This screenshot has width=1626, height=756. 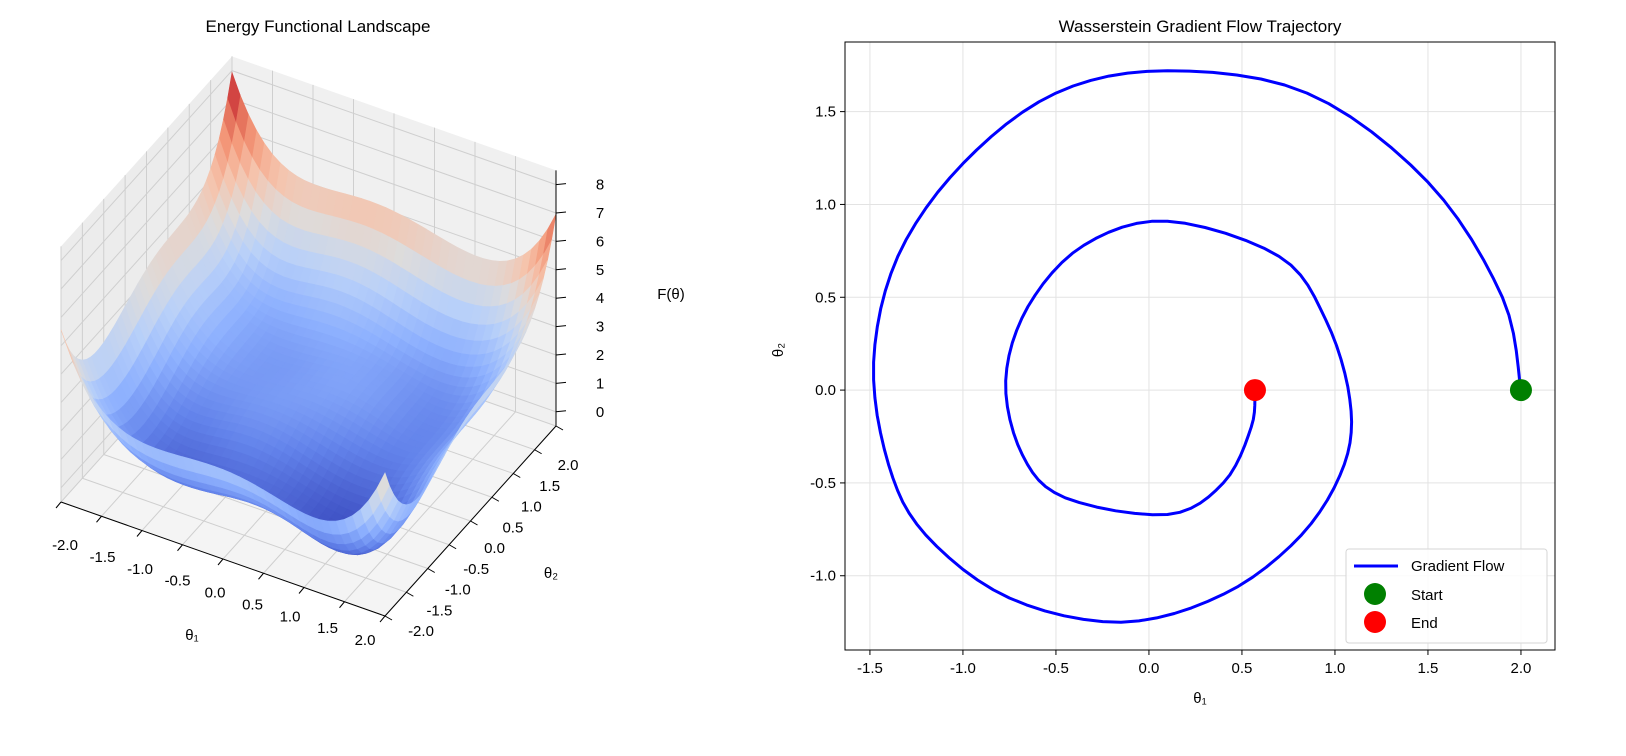 What do you see at coordinates (600, 270) in the screenshot?
I see `z-tick-label: 5` at bounding box center [600, 270].